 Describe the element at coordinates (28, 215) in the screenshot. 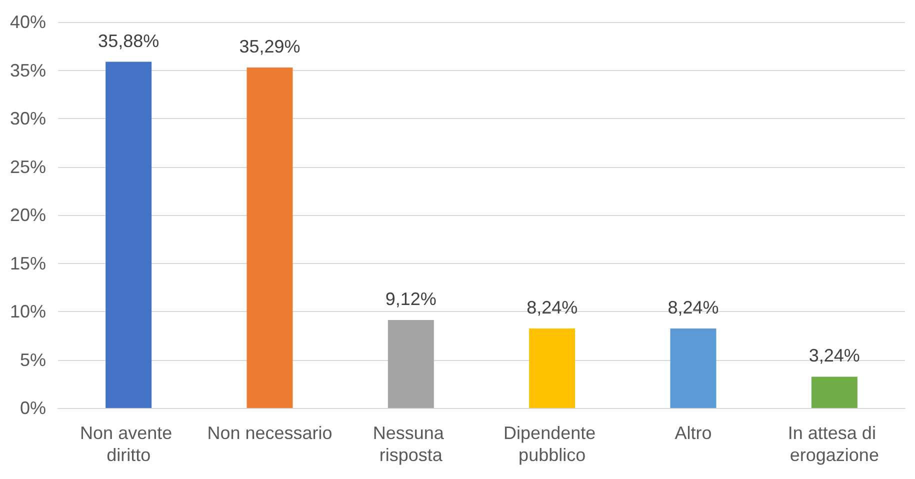

I see `y-tick-label: 20%` at that location.